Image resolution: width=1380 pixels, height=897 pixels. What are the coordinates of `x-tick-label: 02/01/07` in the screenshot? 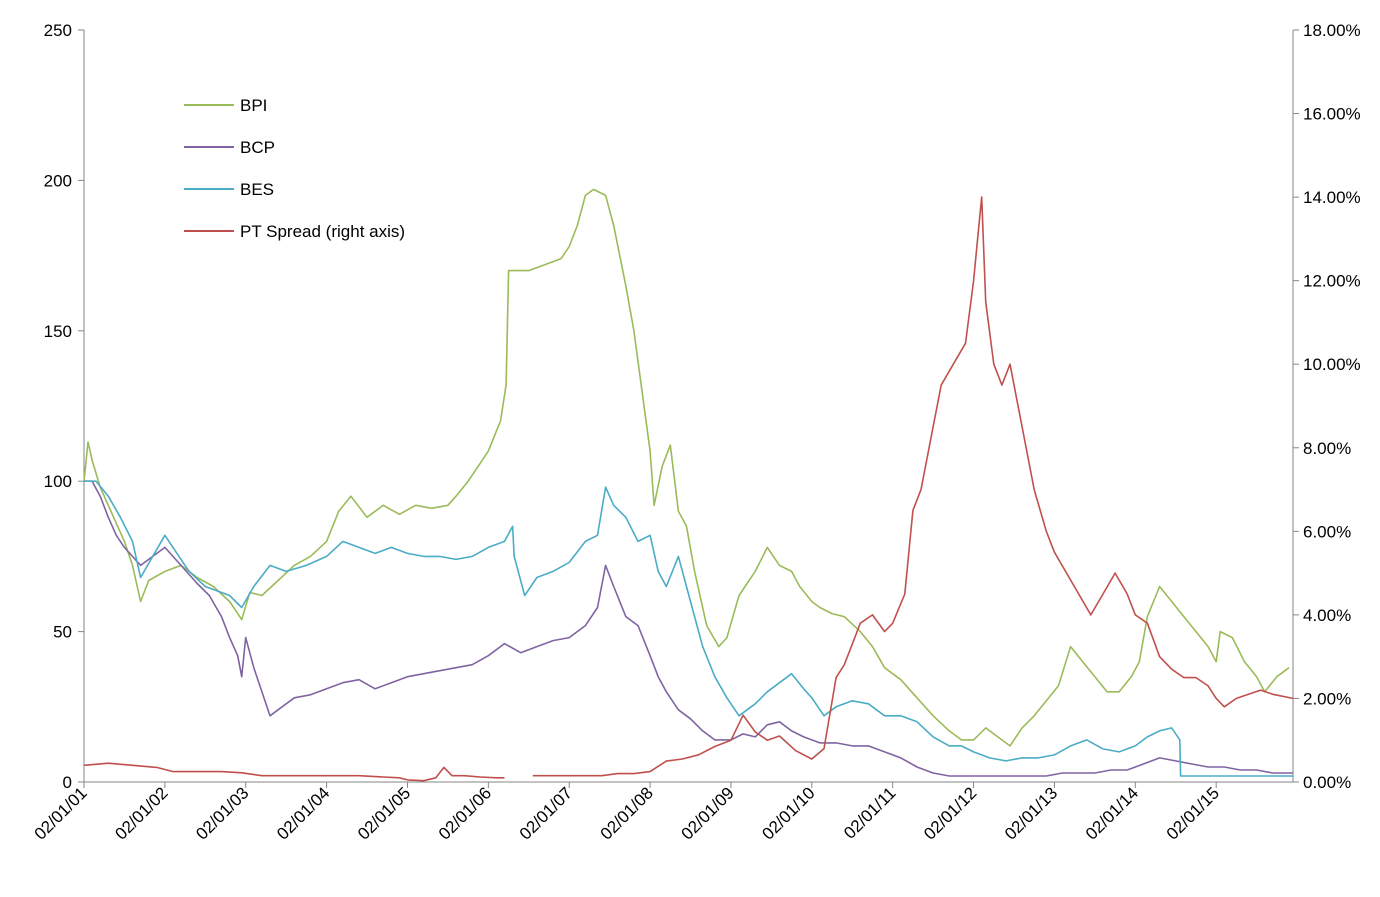 It's located at (546, 813).